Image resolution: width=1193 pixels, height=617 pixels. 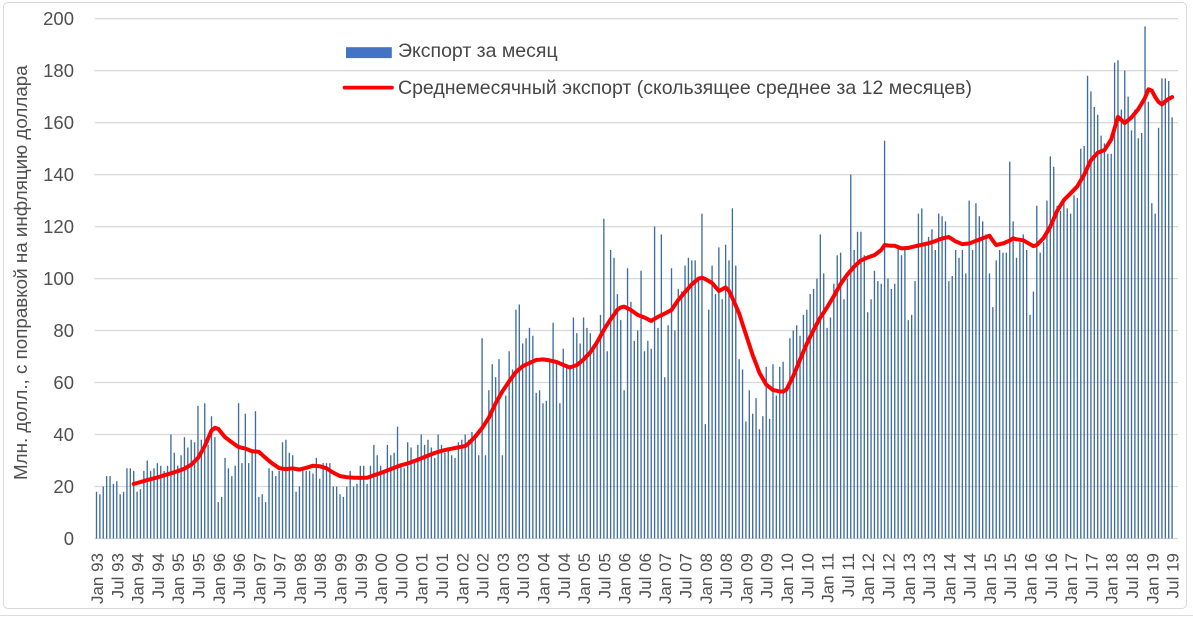 What do you see at coordinates (280, 575) in the screenshot?
I see `svg-text: Jul 97` at bounding box center [280, 575].